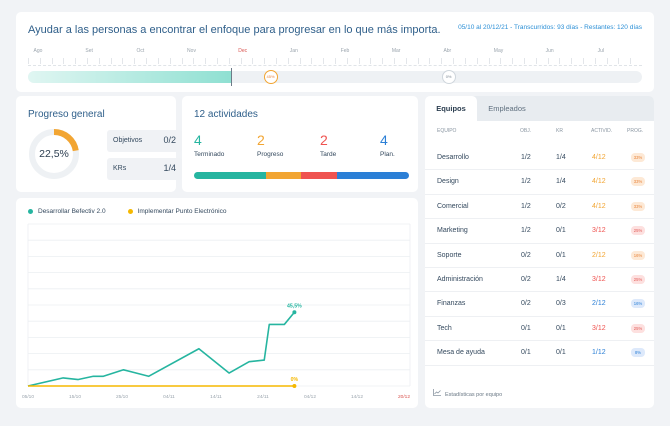 The height and width of the screenshot is (426, 670). Describe the element at coordinates (335, 62) in the screenshot. I see `week-ticks` at that location.